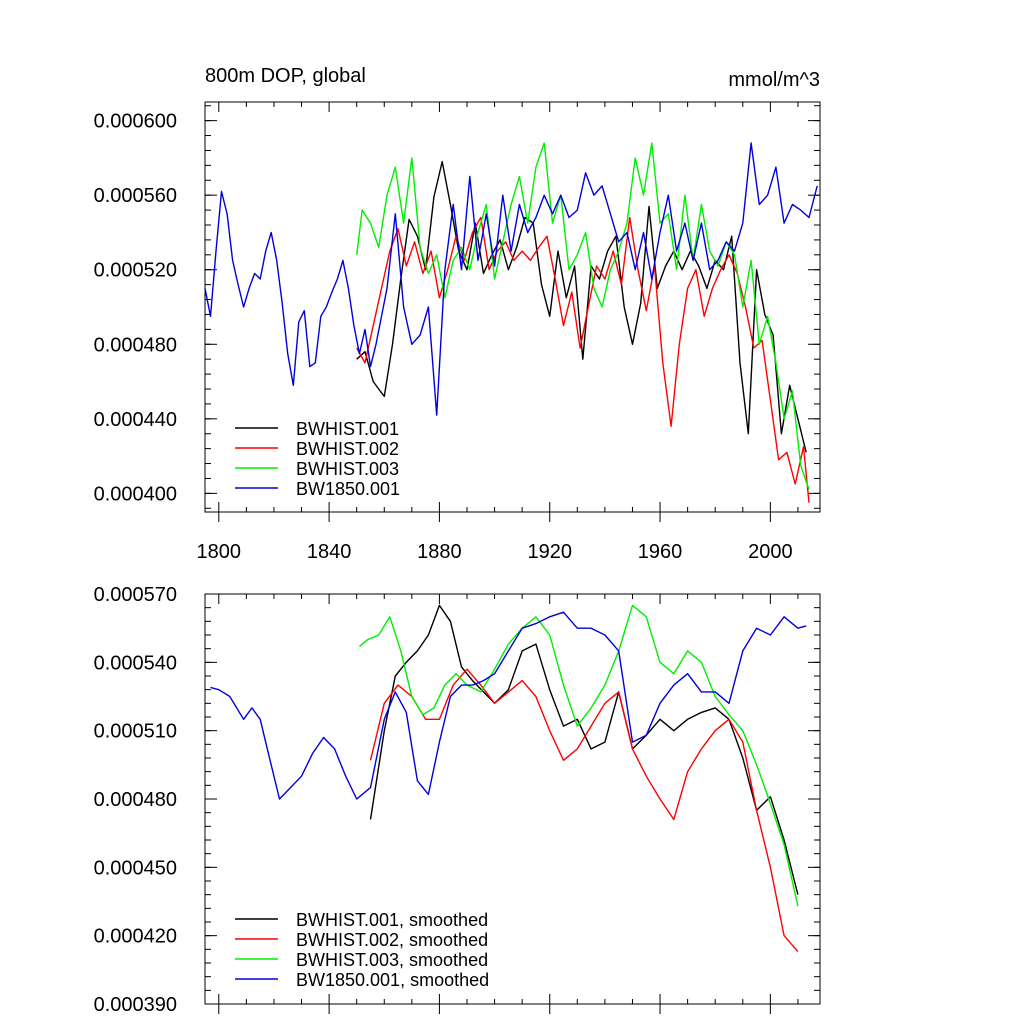 This screenshot has height=1029, width=1024. Describe the element at coordinates (392, 940) in the screenshot. I see `legend-label: BWHIST.002, smoothed` at that location.